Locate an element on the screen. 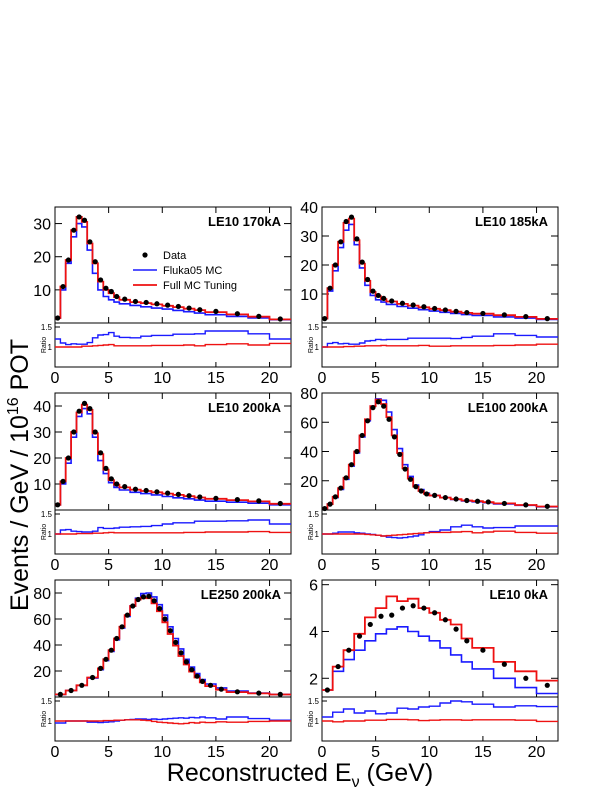 Image resolution: width=610 pixels, height=795 pixels. legend-tuned-label: Full MC Tuning is located at coordinates (200, 286).